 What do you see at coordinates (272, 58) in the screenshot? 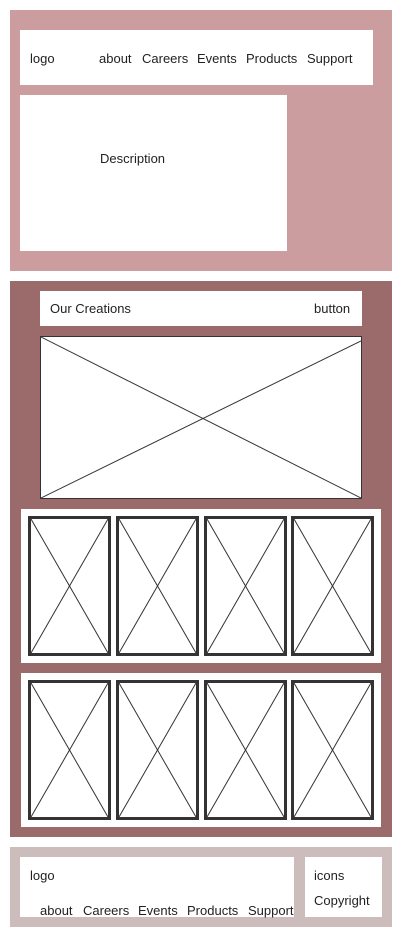
I see `nav-link-products: Products` at bounding box center [272, 58].